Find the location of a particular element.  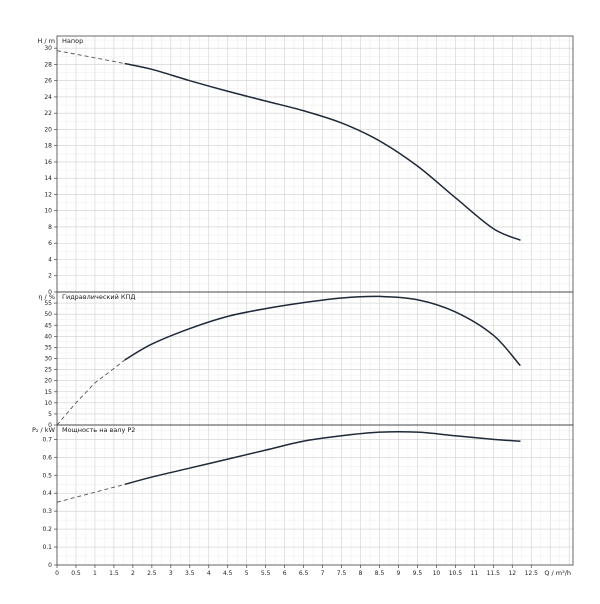

x-tick-label: 12 is located at coordinates (512, 573).